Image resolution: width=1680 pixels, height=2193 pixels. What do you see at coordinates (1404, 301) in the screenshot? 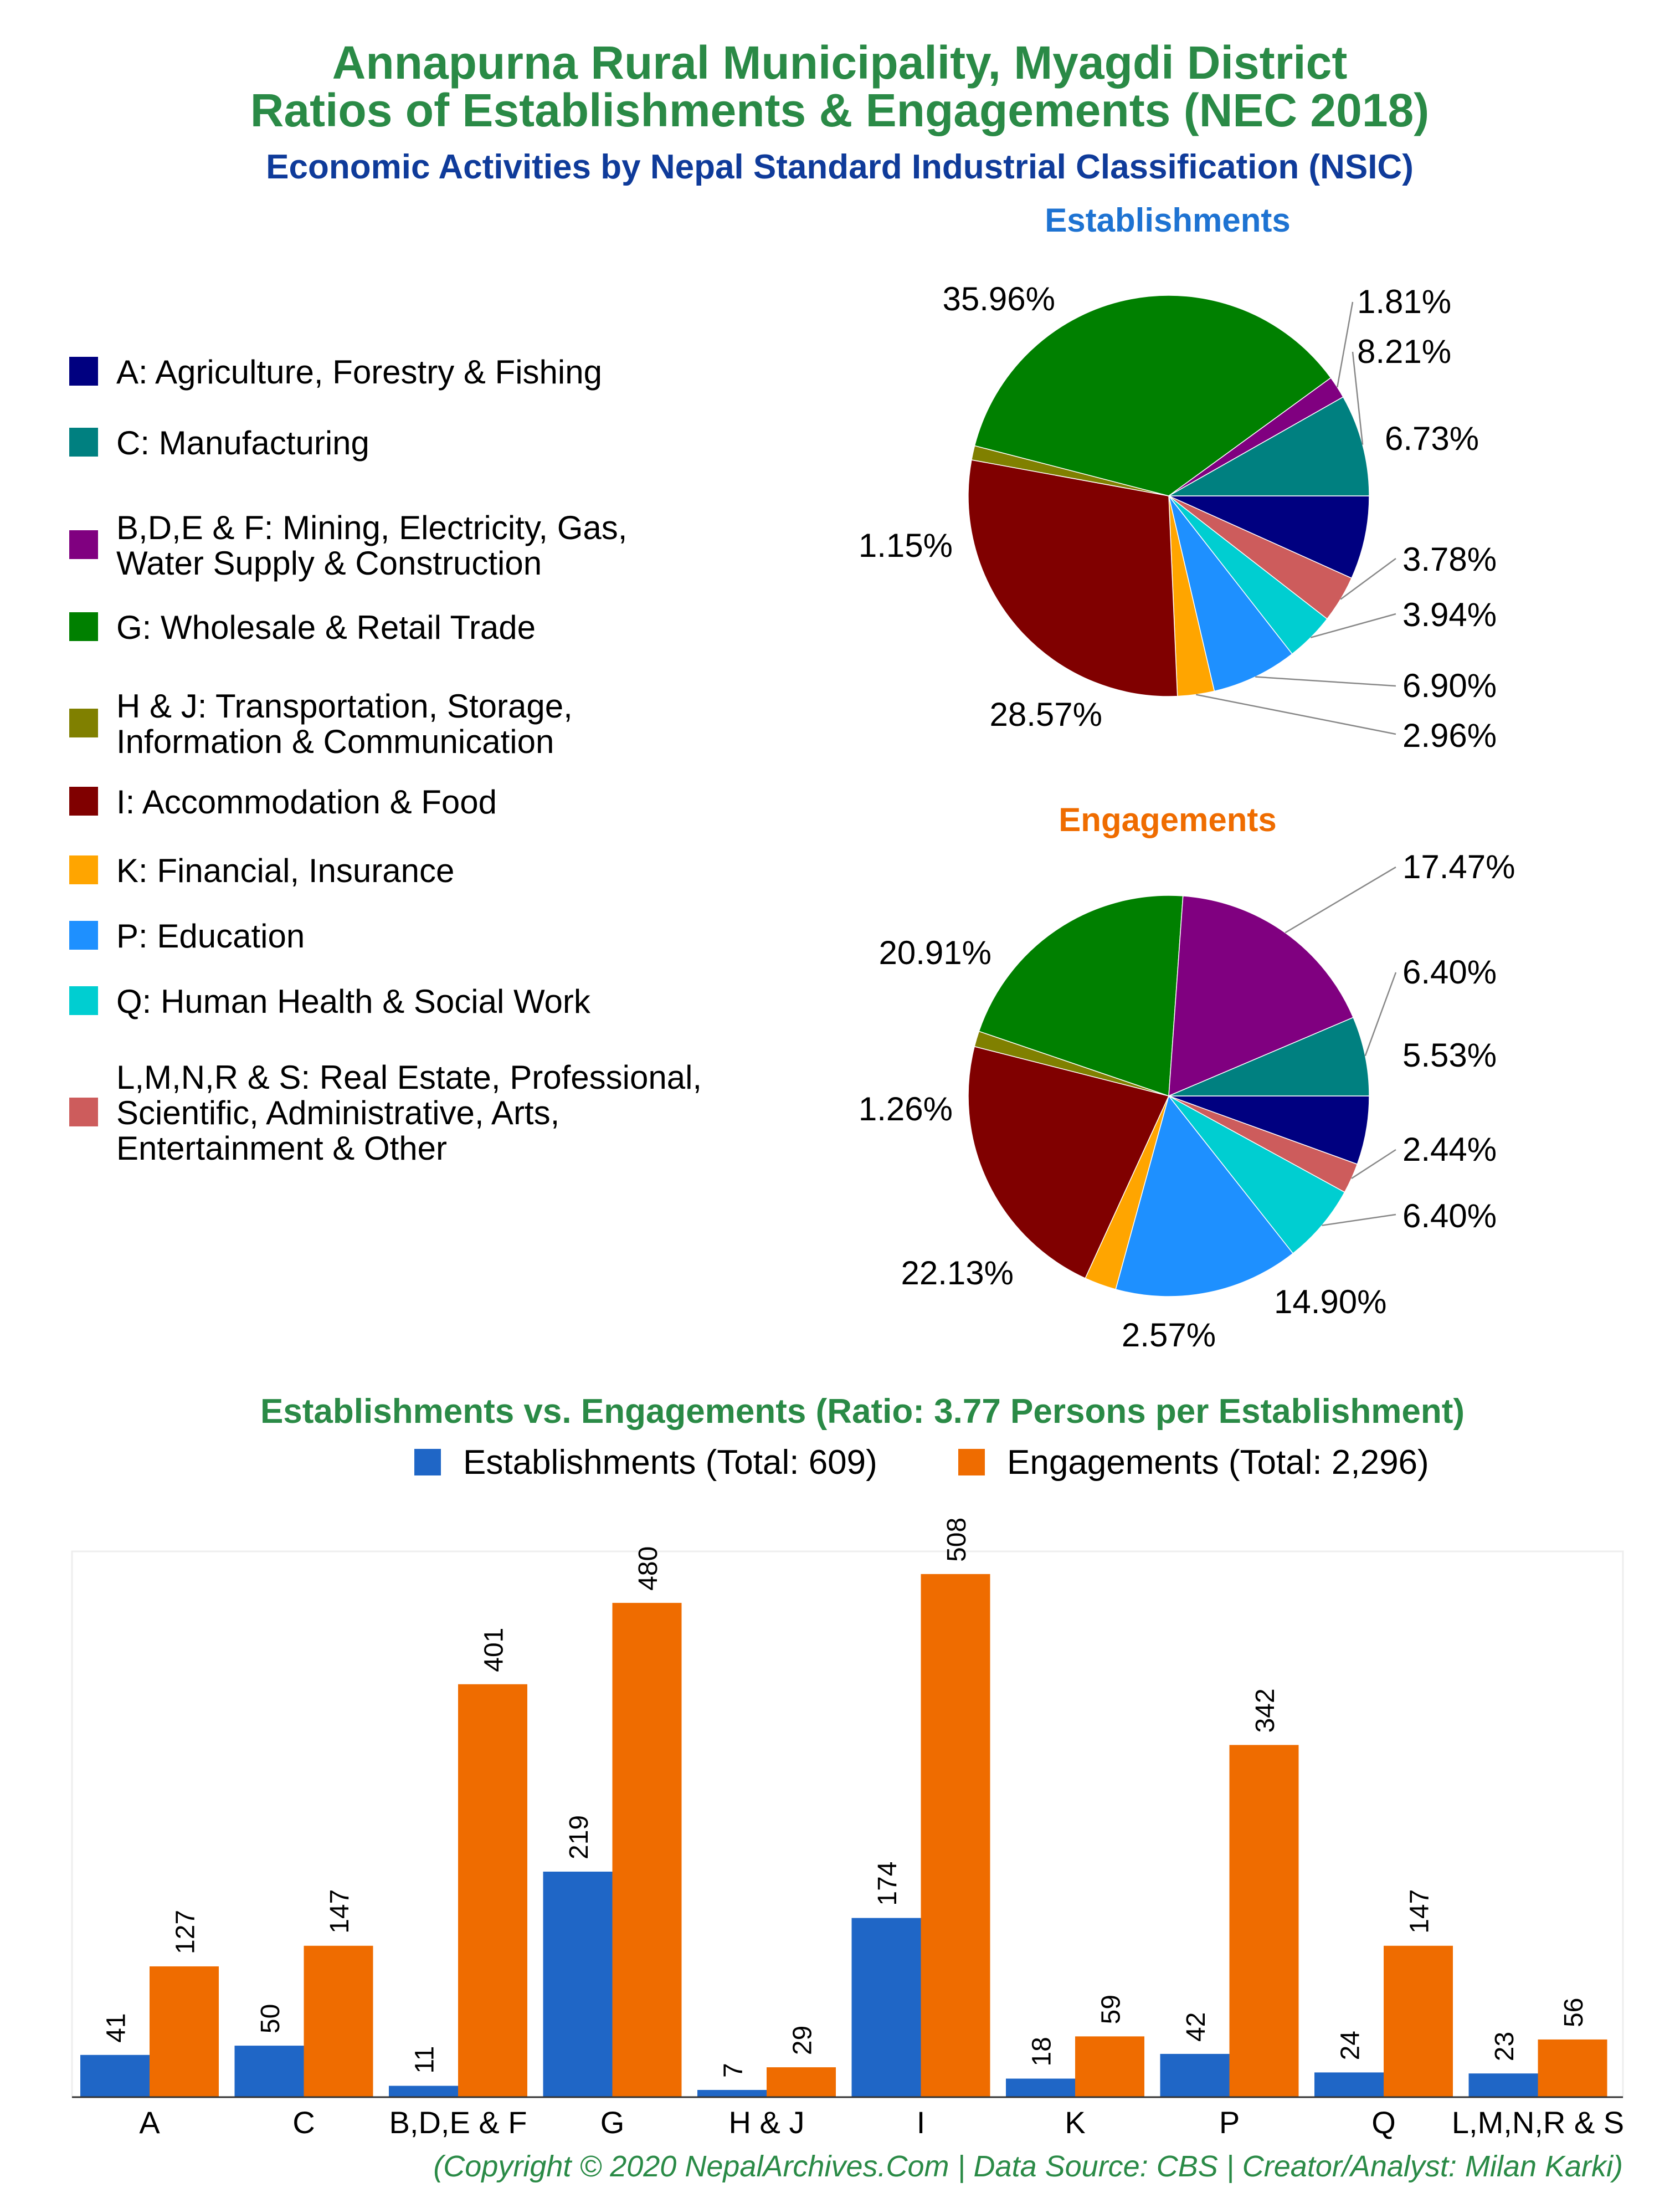
I see `est-label-bdef: 1.81%` at bounding box center [1404, 301].